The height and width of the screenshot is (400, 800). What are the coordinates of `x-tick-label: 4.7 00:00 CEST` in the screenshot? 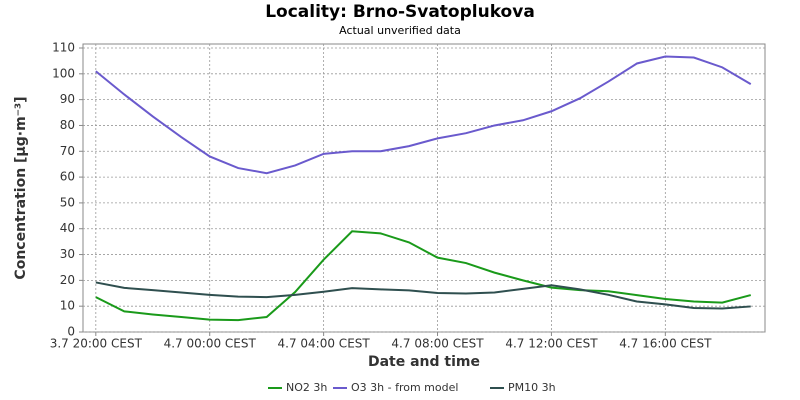 It's located at (210, 344).